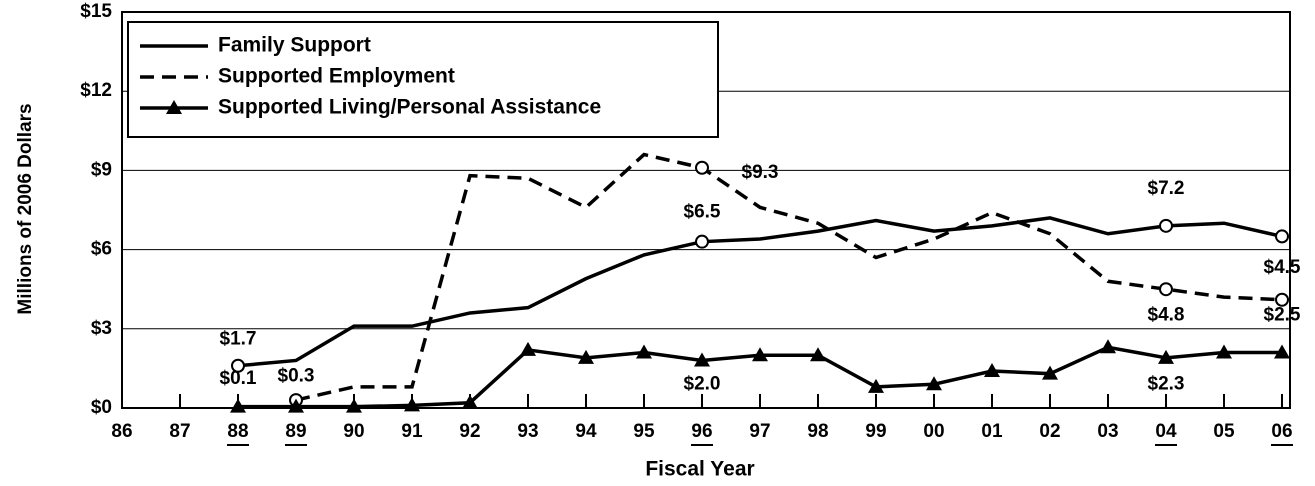 This screenshot has width=1315, height=486. I want to click on x-tick-label: 94, so click(586, 431).